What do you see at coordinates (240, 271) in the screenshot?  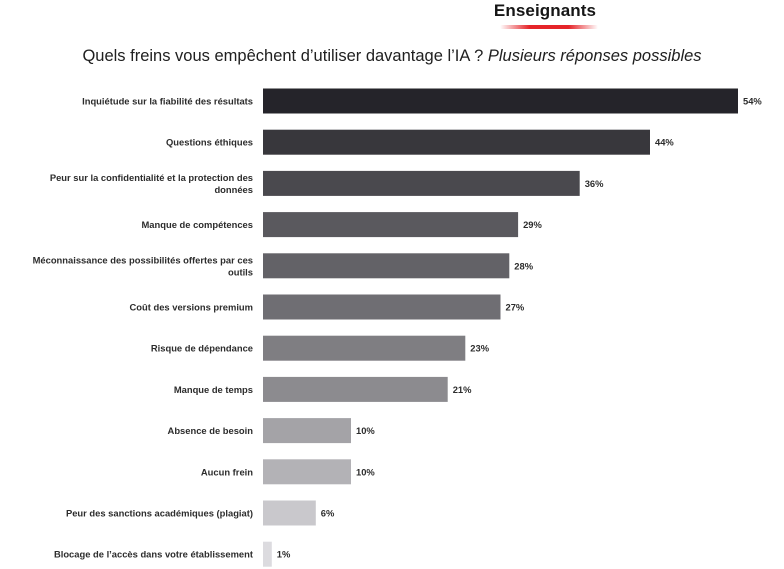 I see `category-label-5-line-2: outils` at bounding box center [240, 271].